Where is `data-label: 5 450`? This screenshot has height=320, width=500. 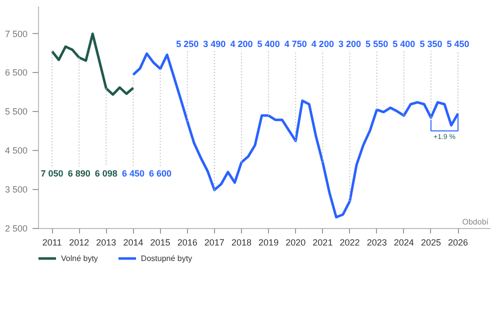
data-label: 5 450 is located at coordinates (458, 43).